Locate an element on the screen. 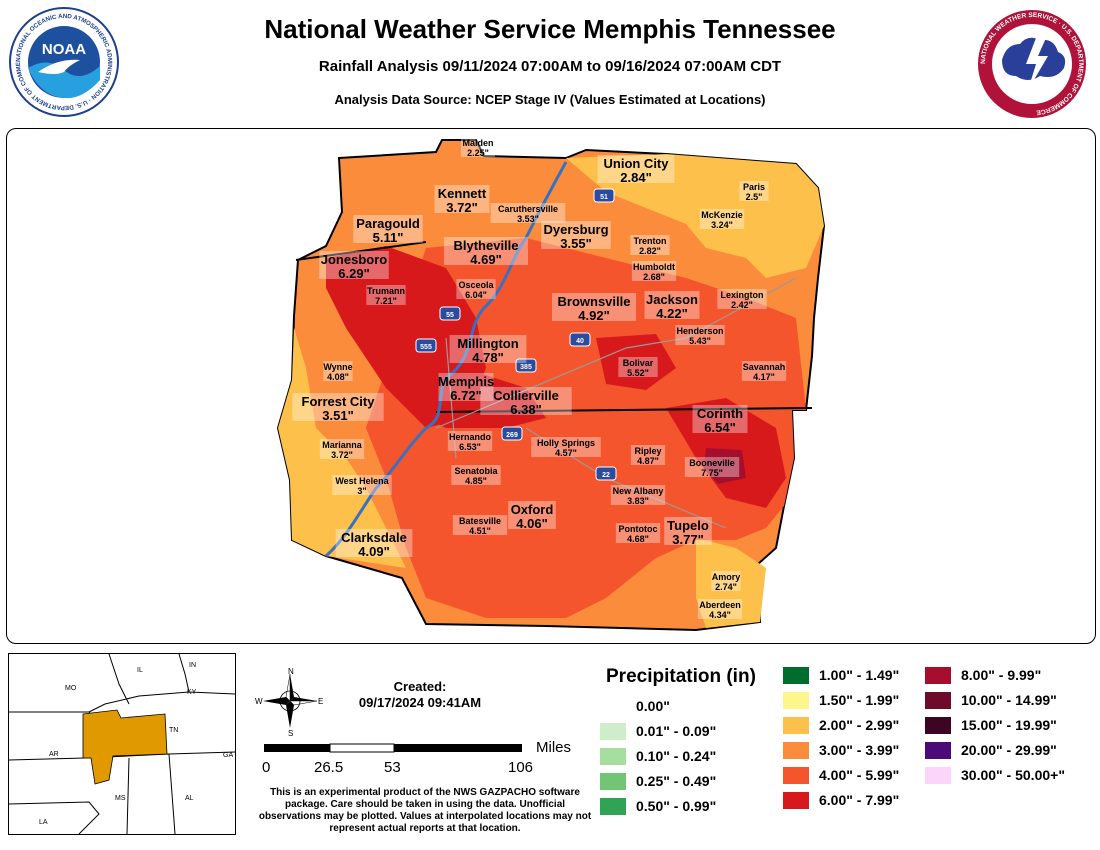 Image resolution: width=1100 pixels, height=850 pixels. location-rainfall-value: 7.21" is located at coordinates (386, 301).